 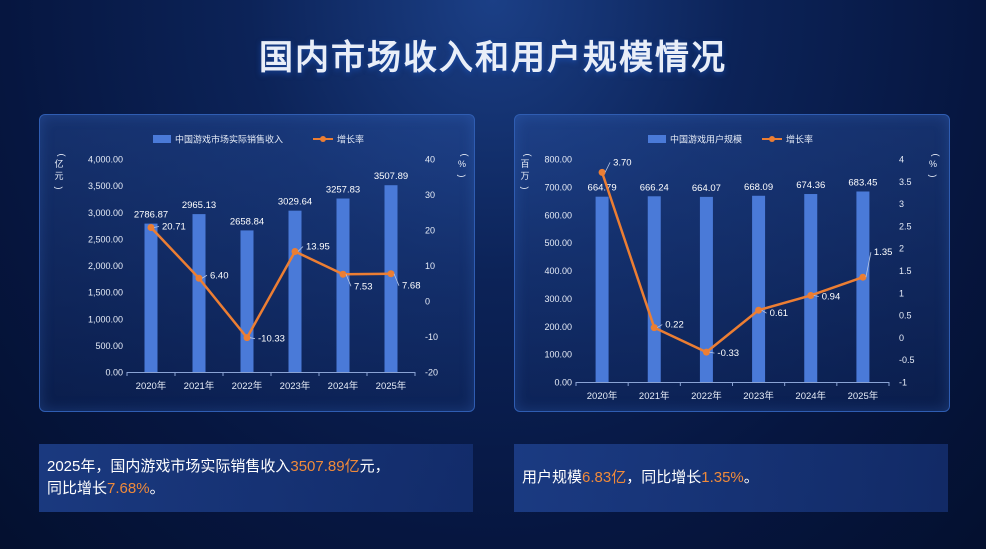 I want to click on x-tick-label: 2021年, so click(x=199, y=386).